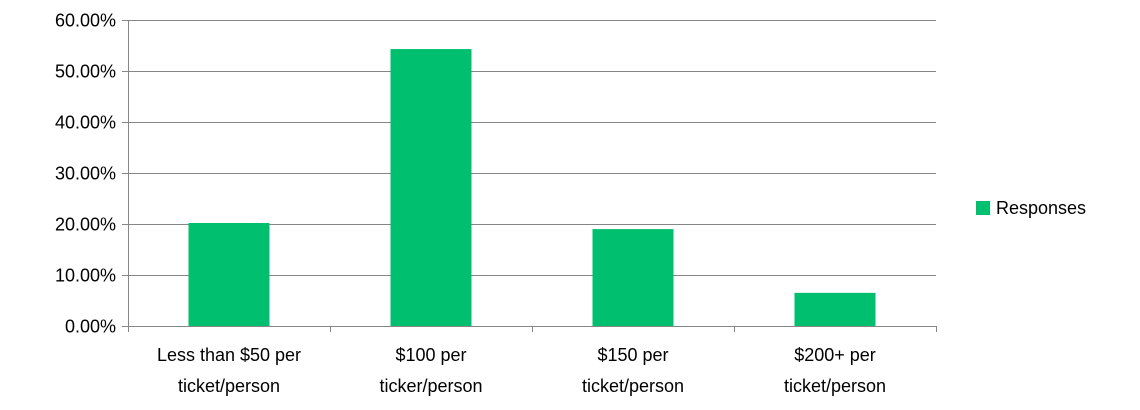  I want to click on x-category-label: $200+ per, so click(835, 355).